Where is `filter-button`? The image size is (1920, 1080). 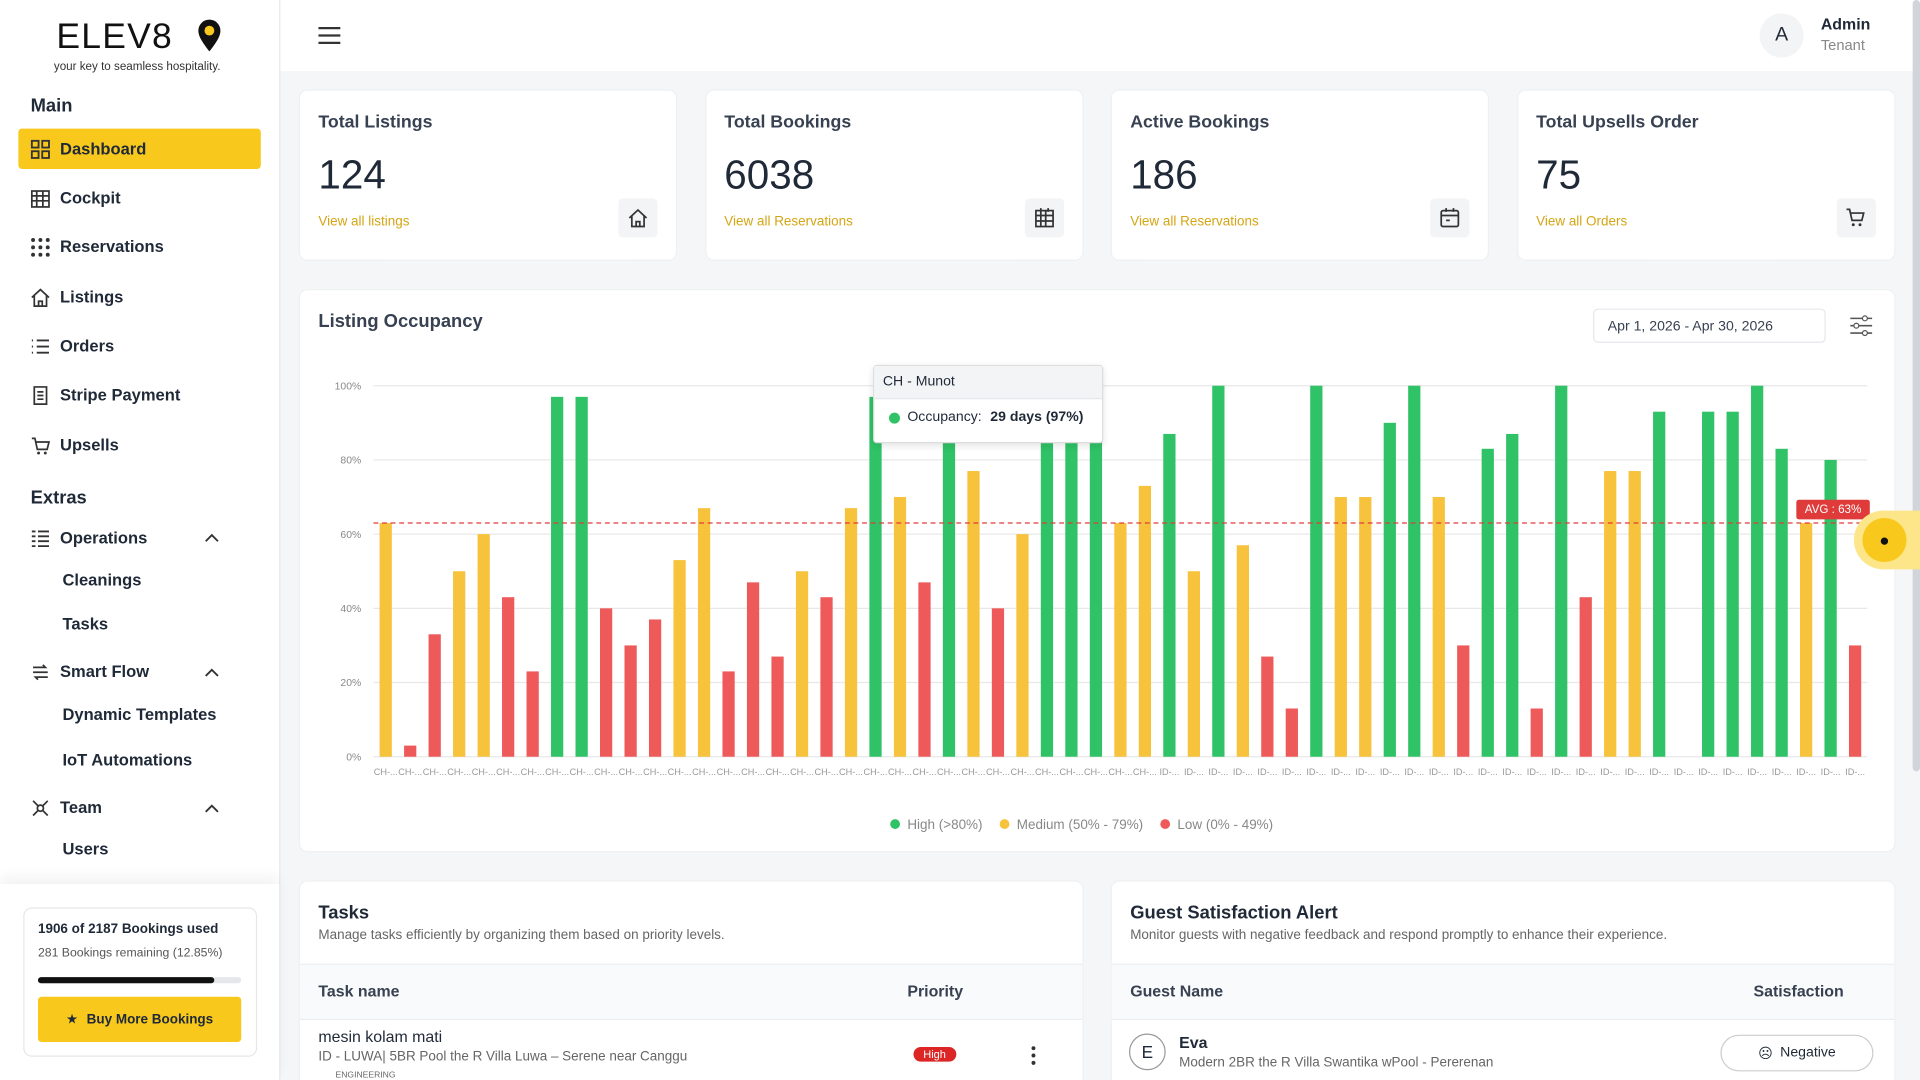 filter-button is located at coordinates (1861, 326).